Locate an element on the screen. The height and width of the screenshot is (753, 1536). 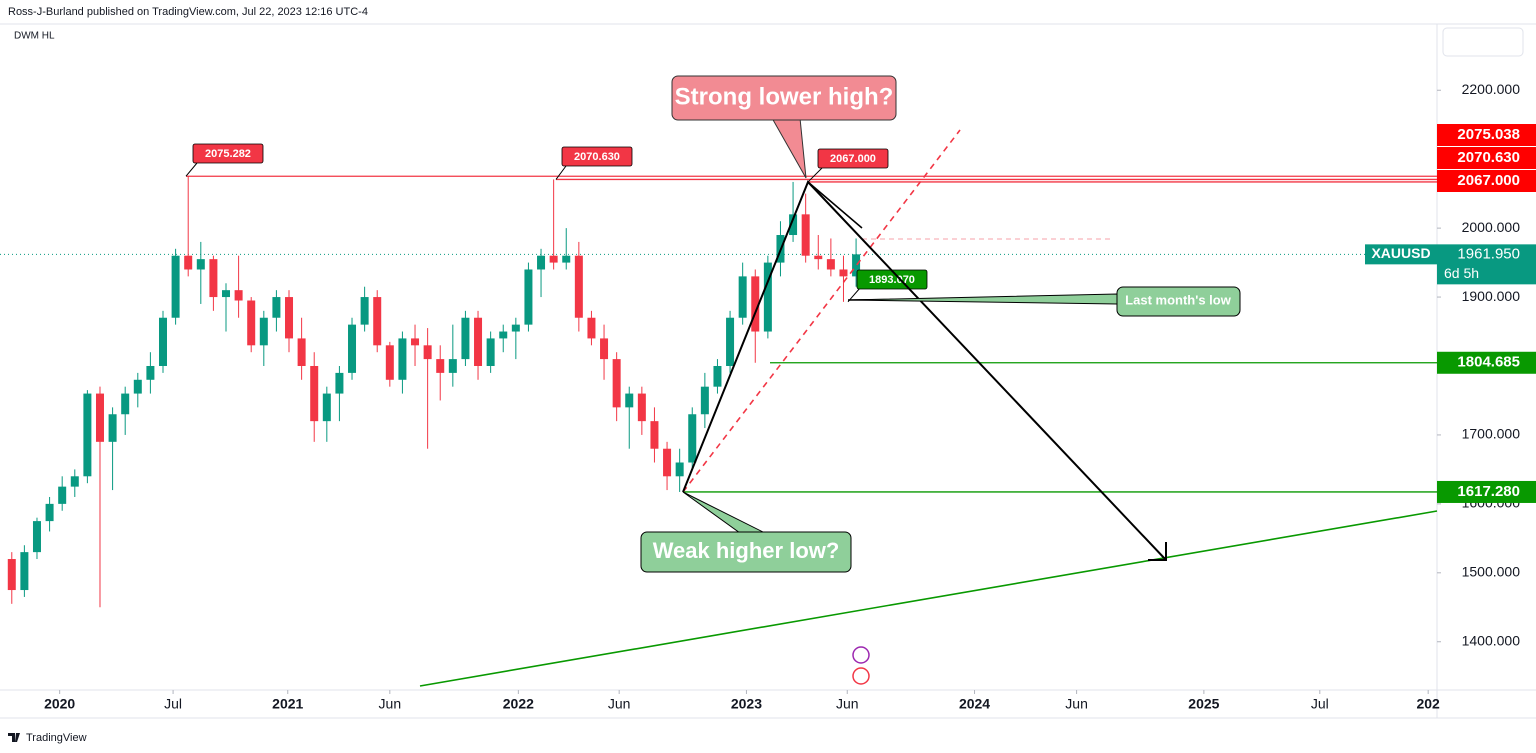
y-tick-label: 1900.000 is located at coordinates (1491, 296).